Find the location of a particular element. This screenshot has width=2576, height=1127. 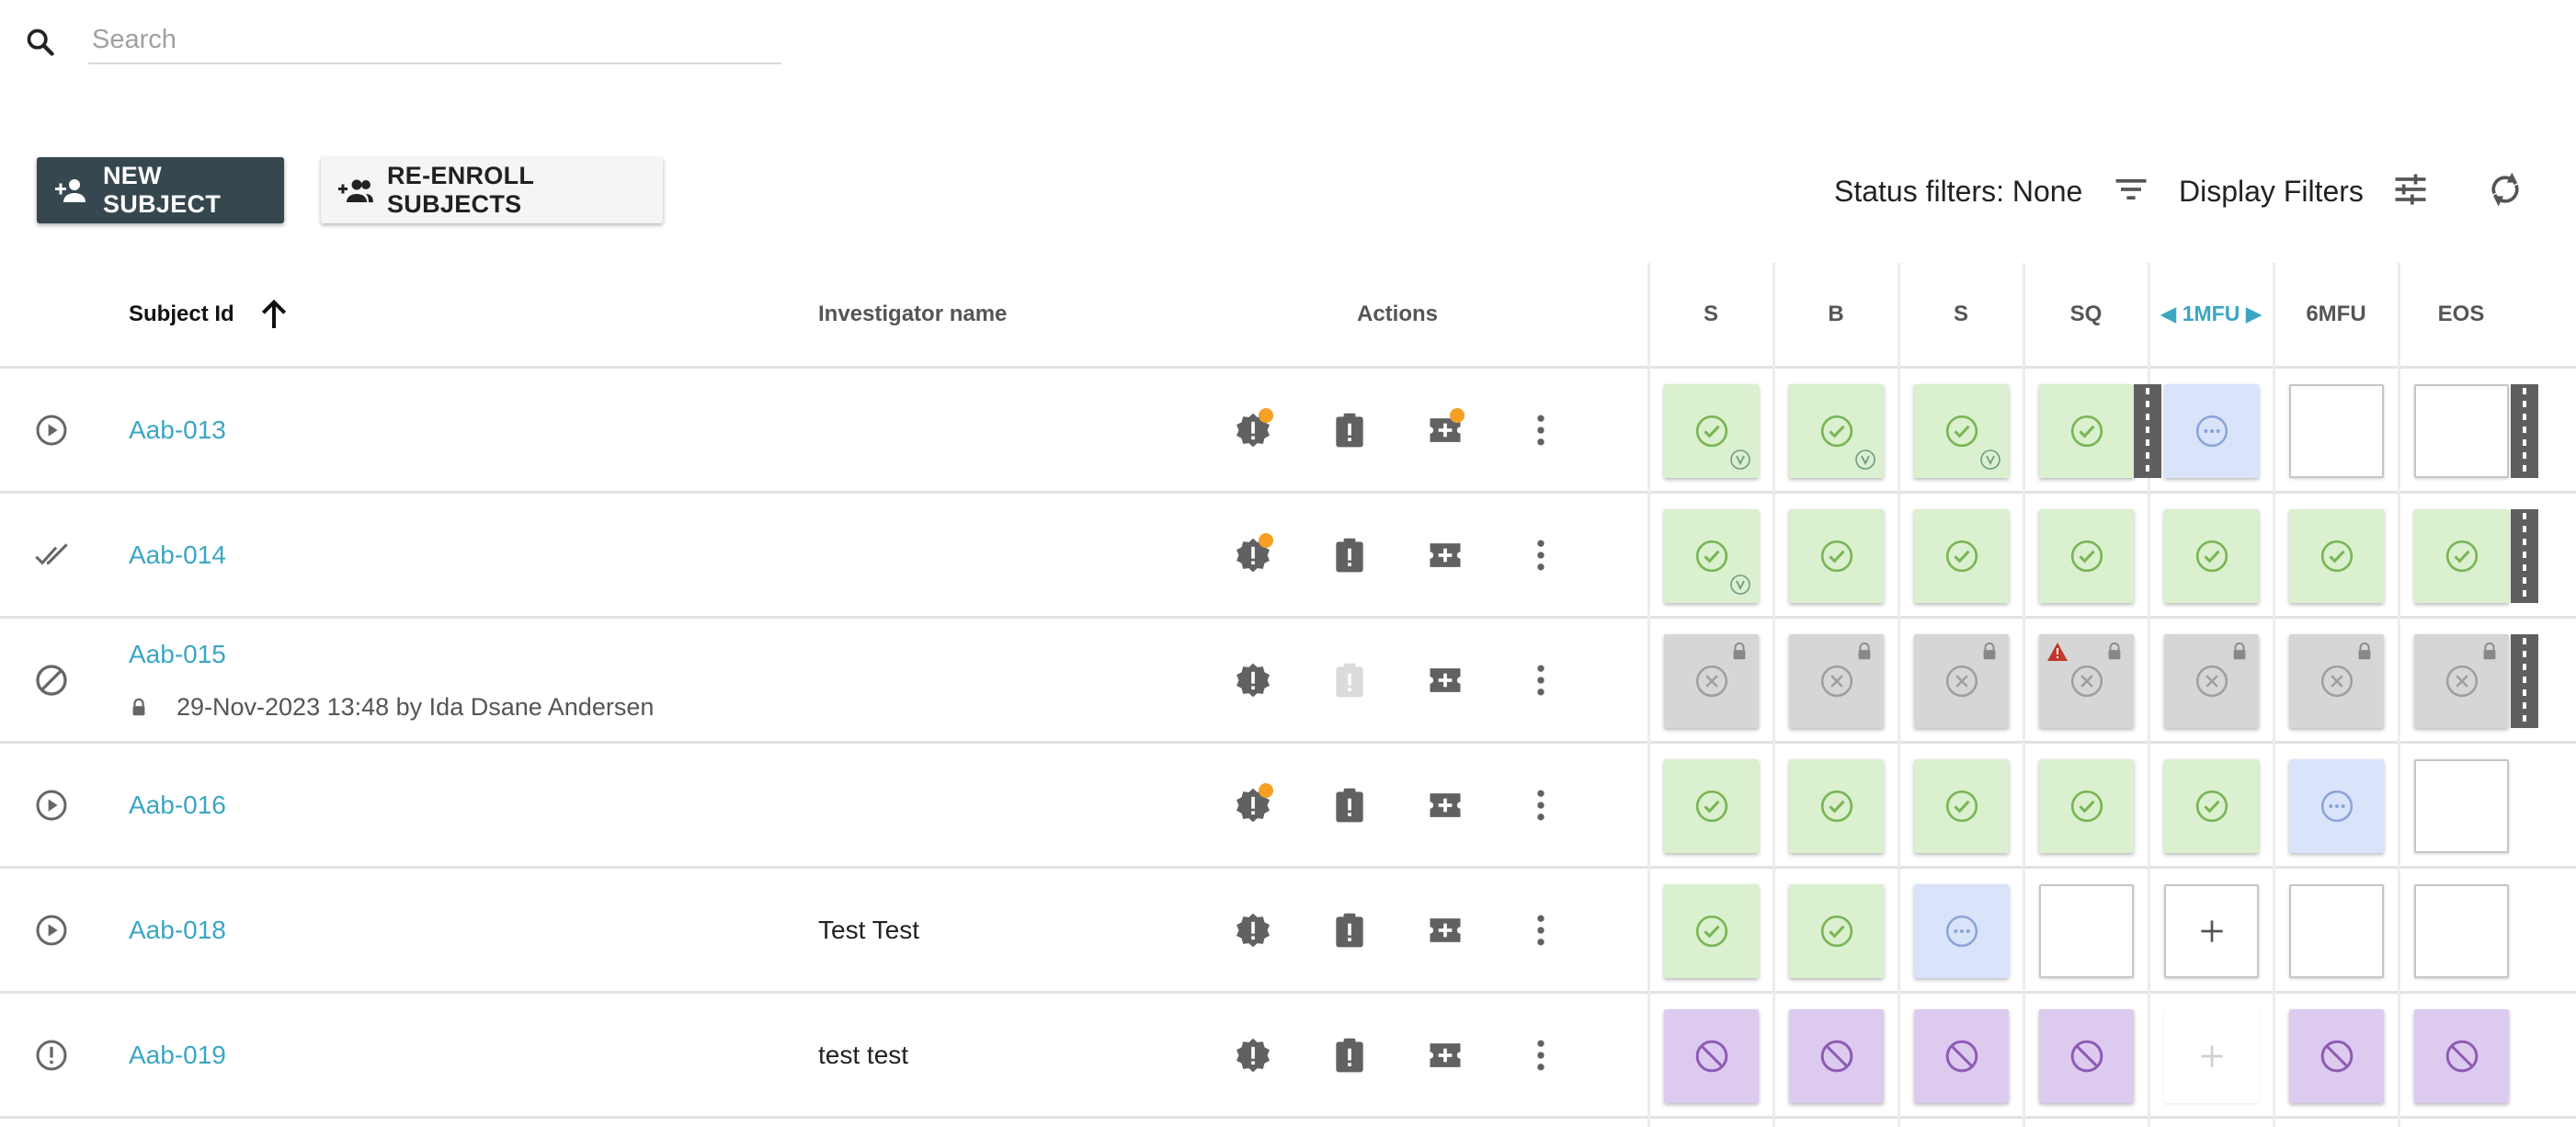

visit-window-marker is located at coordinates (2524, 431).